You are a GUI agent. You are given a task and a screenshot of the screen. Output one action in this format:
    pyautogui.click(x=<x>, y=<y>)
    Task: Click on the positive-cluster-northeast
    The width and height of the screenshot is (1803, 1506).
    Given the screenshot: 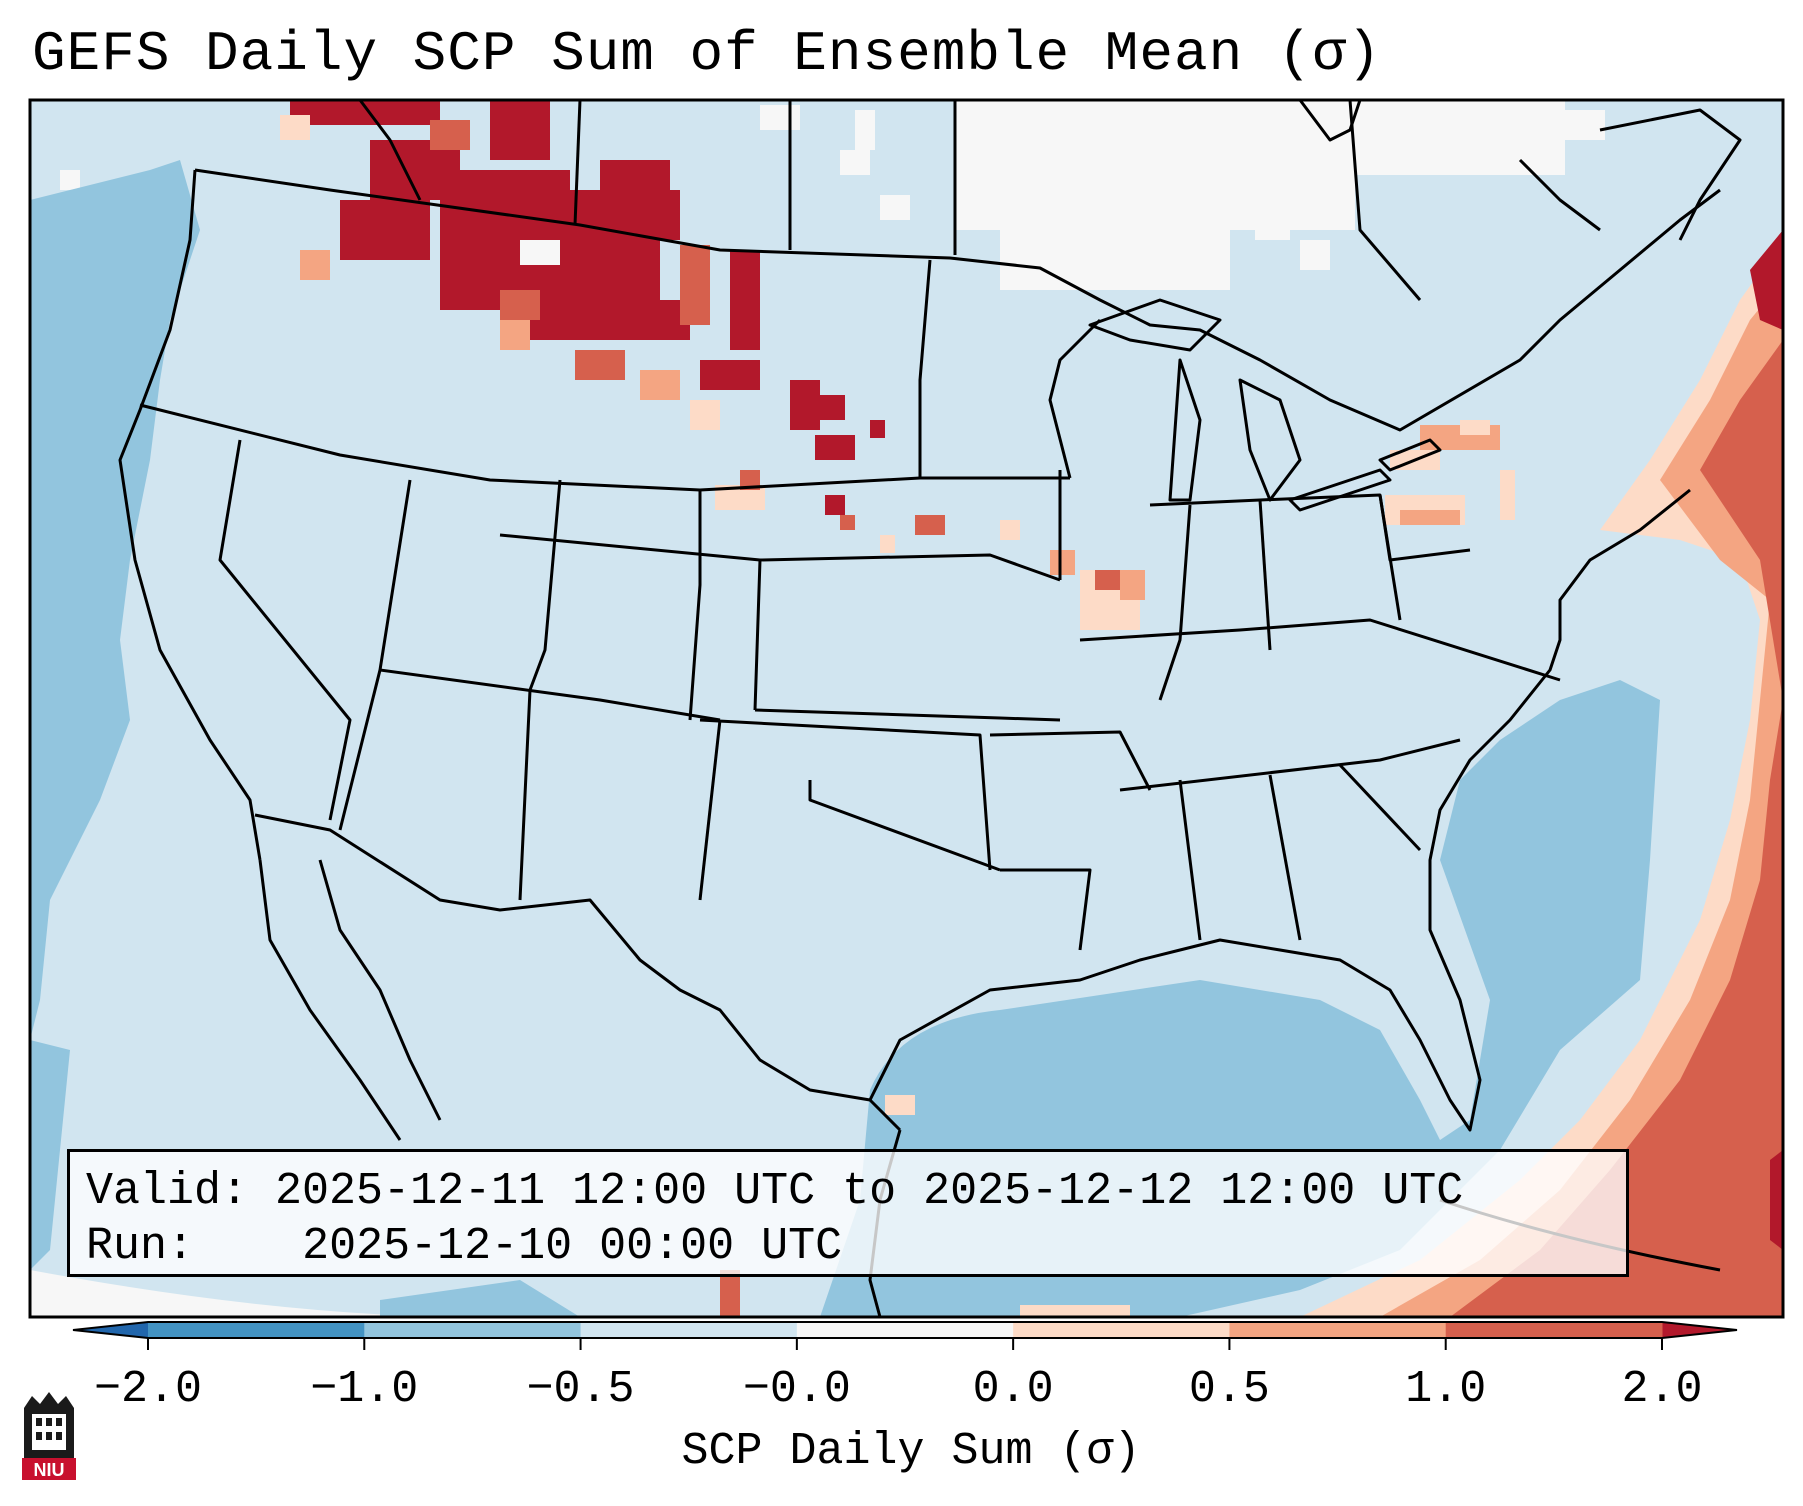 What is the action you would take?
    pyautogui.click(x=1450, y=472)
    